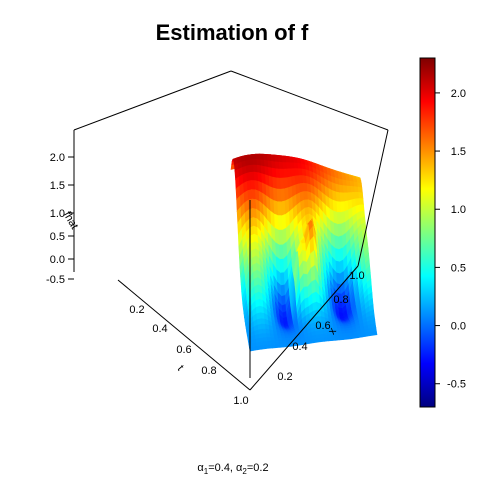 The image size is (480, 480). What do you see at coordinates (450, 239) in the screenshot?
I see `colorbar-ticks: -0.5 0.0 0.5 1.0 1.5 2.0` at bounding box center [450, 239].